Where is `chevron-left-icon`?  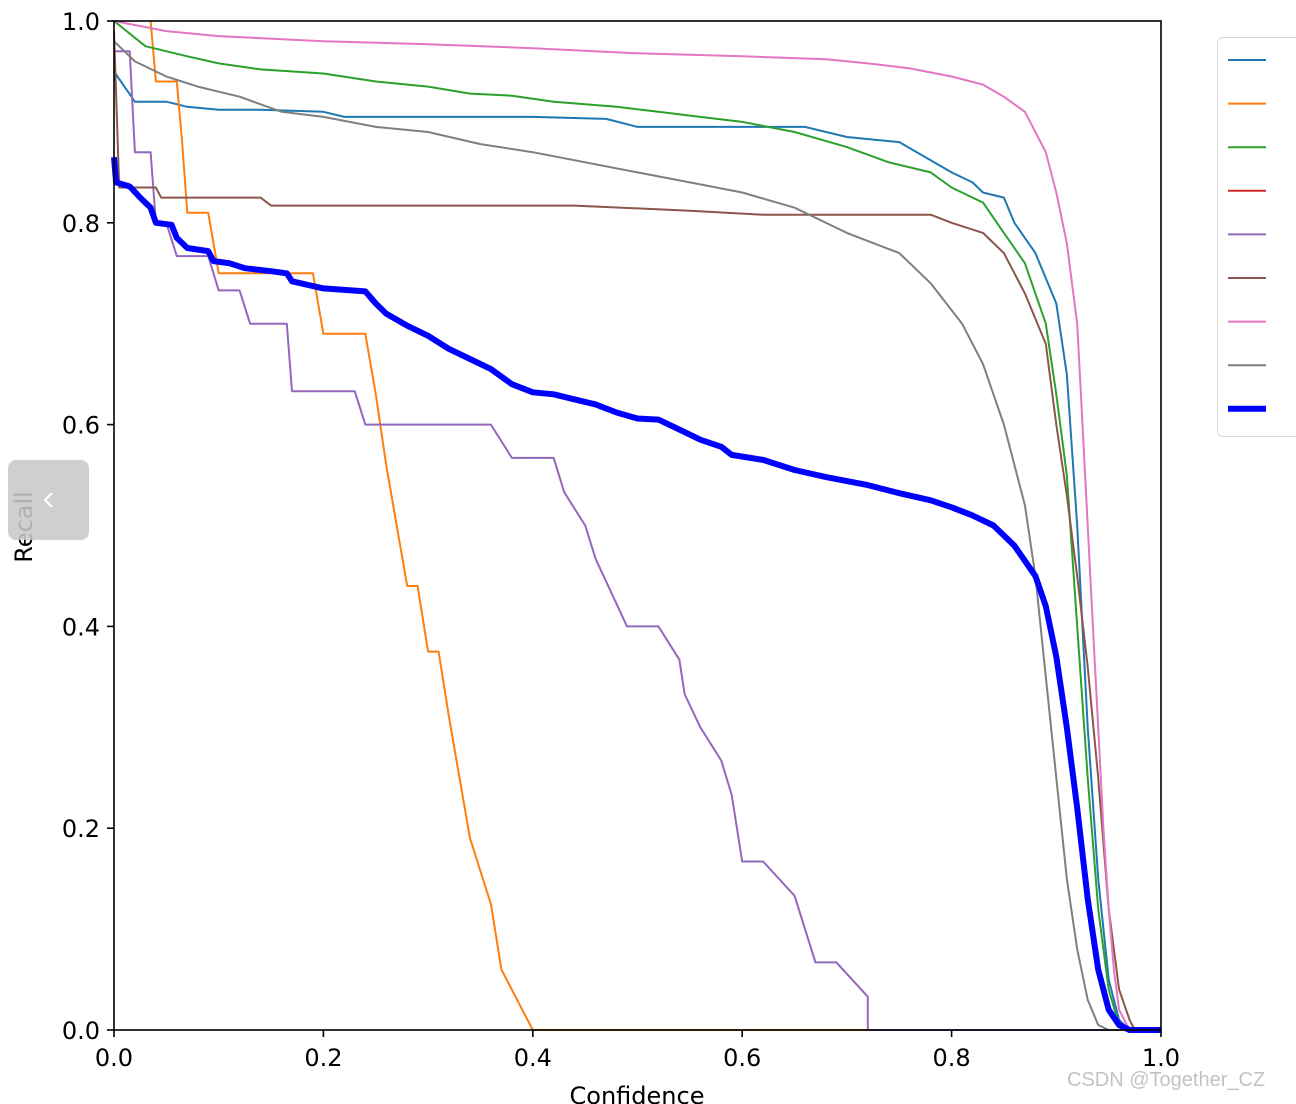 chevron-left-icon is located at coordinates (47, 500).